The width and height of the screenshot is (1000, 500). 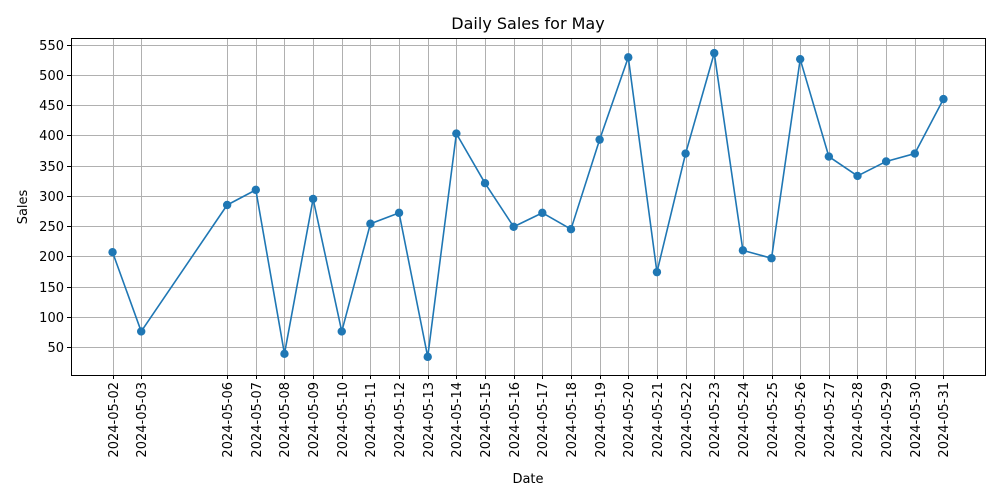 What do you see at coordinates (916, 420) in the screenshot?
I see `x-tick-label: 2024-05-30` at bounding box center [916, 420].